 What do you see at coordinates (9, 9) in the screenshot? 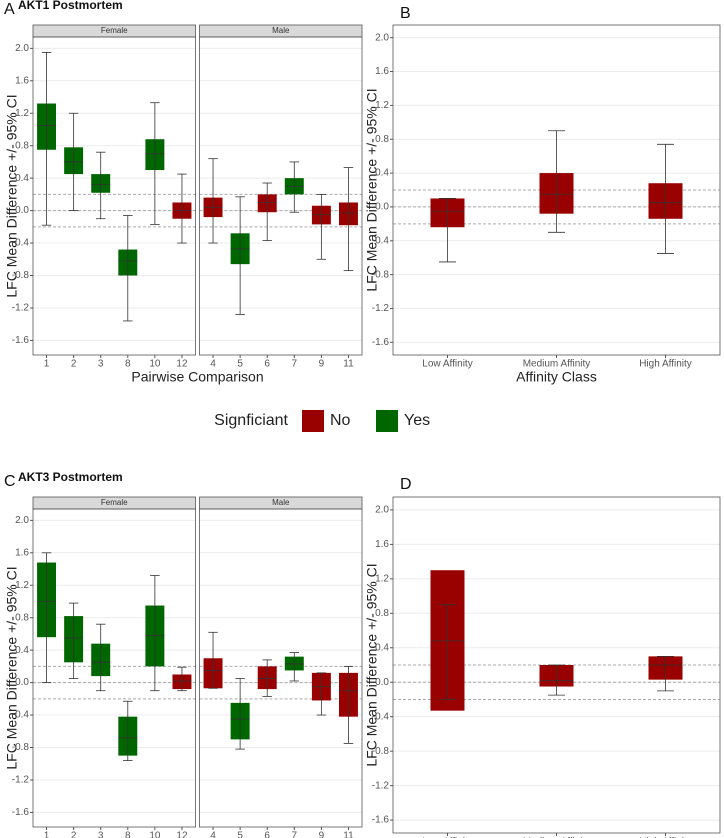
I see `panel-label: A` at bounding box center [9, 9].